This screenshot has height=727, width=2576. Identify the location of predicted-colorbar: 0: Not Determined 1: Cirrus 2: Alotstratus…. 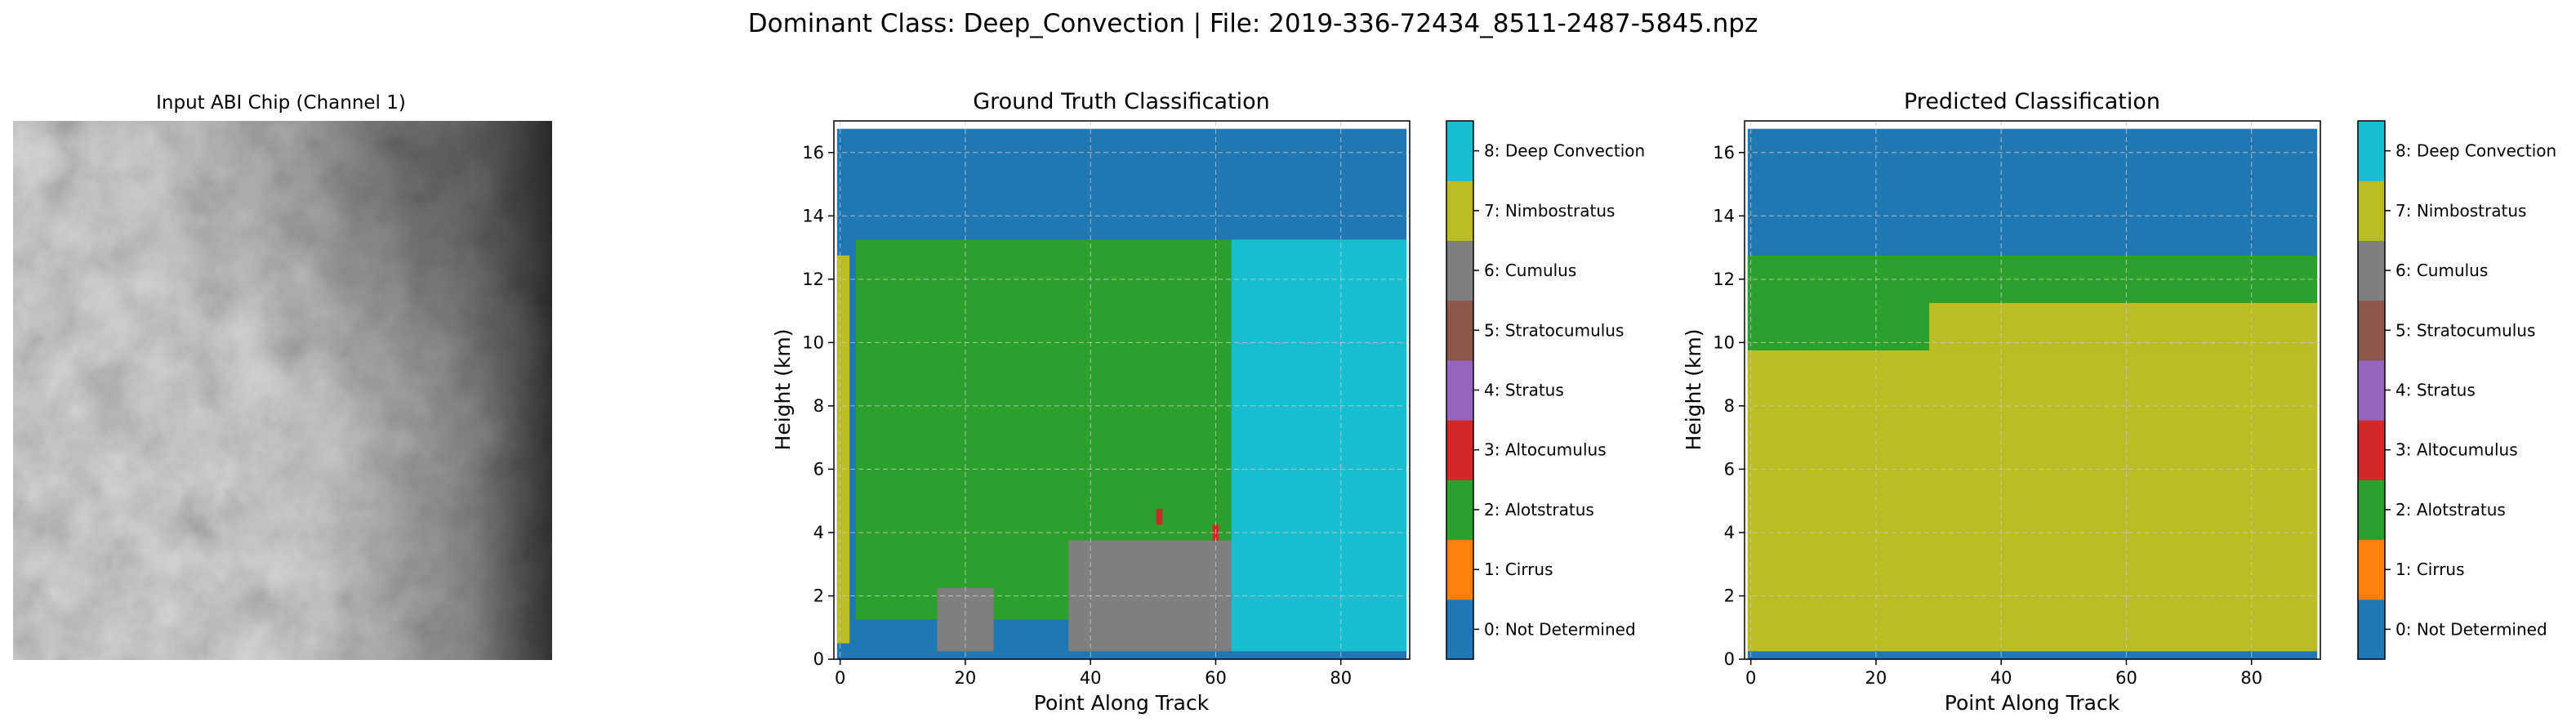
(2456, 390).